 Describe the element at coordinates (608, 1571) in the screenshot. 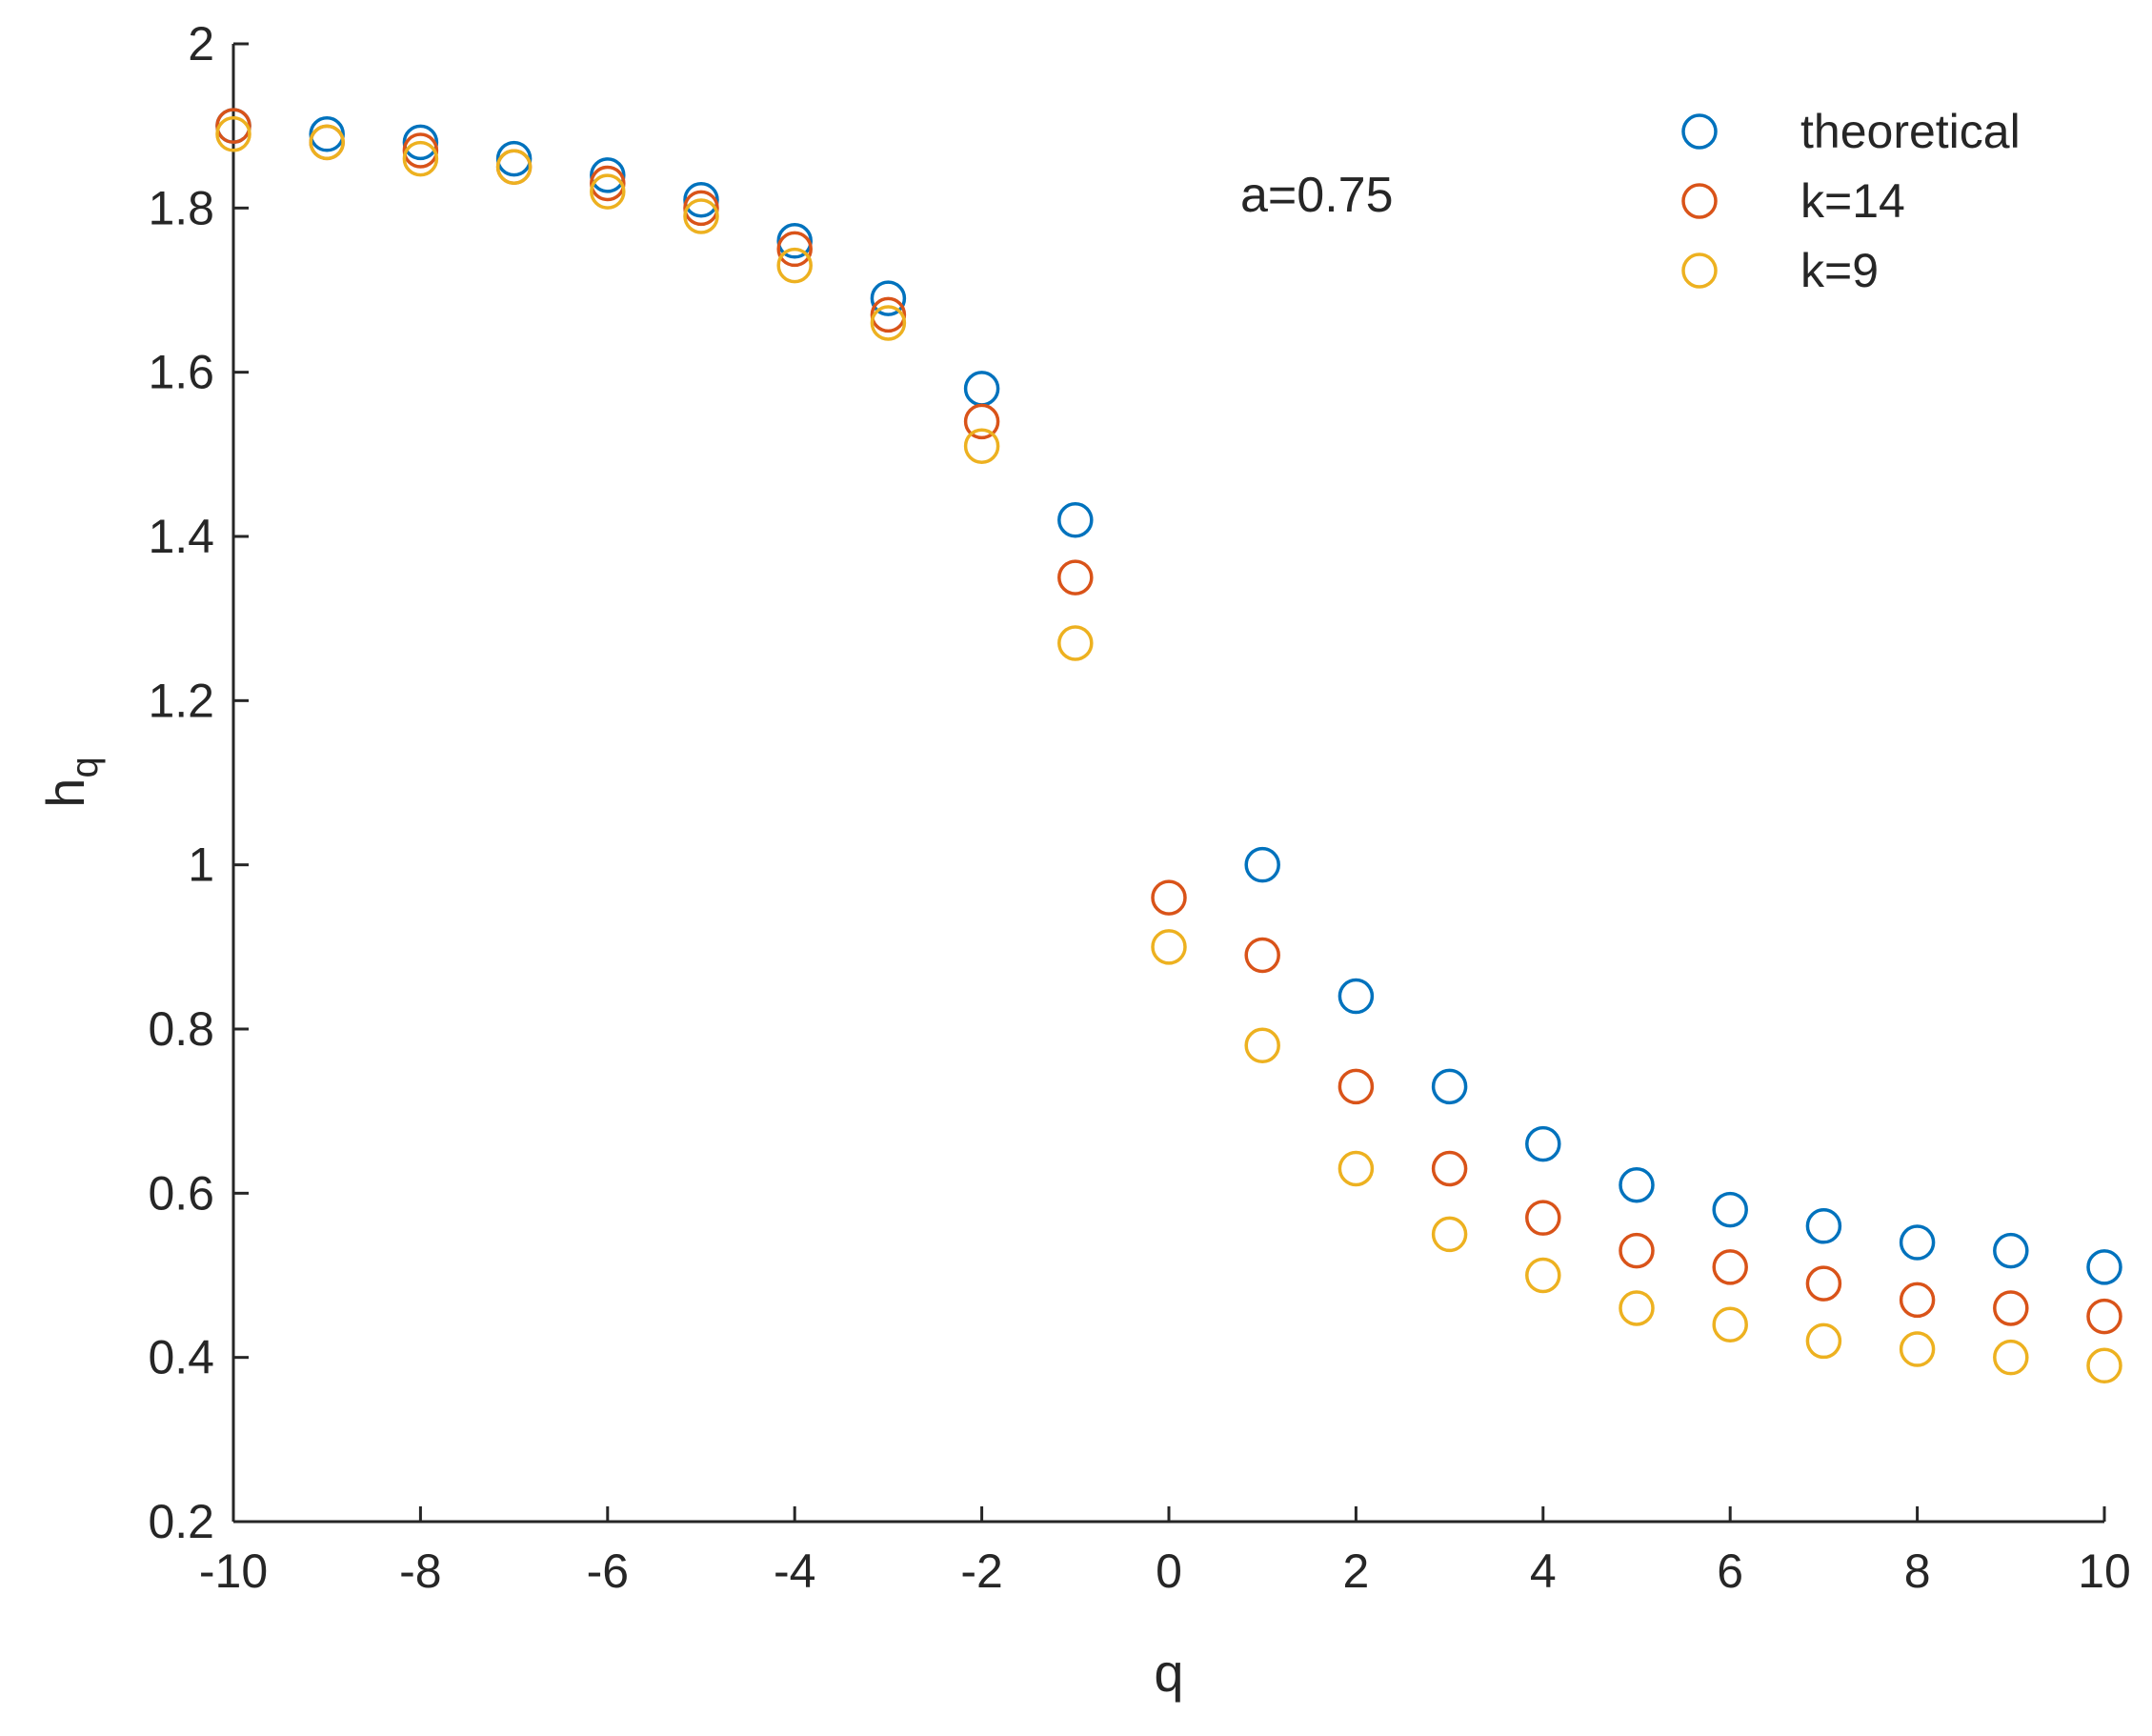

I see `x-tick-label: -6` at that location.